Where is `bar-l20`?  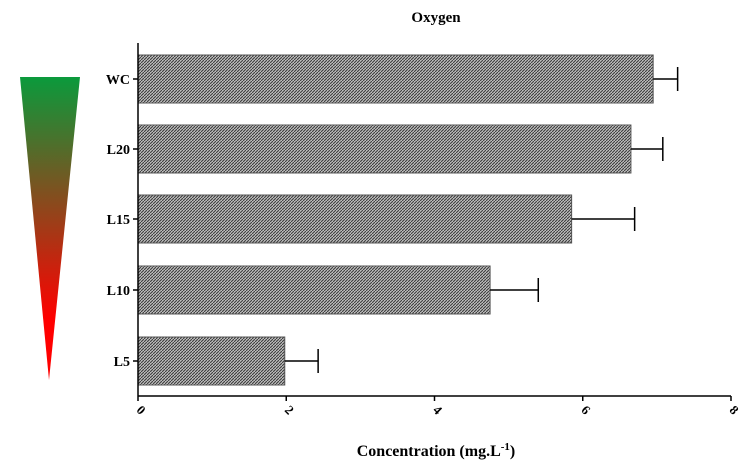 bar-l20 is located at coordinates (384, 149).